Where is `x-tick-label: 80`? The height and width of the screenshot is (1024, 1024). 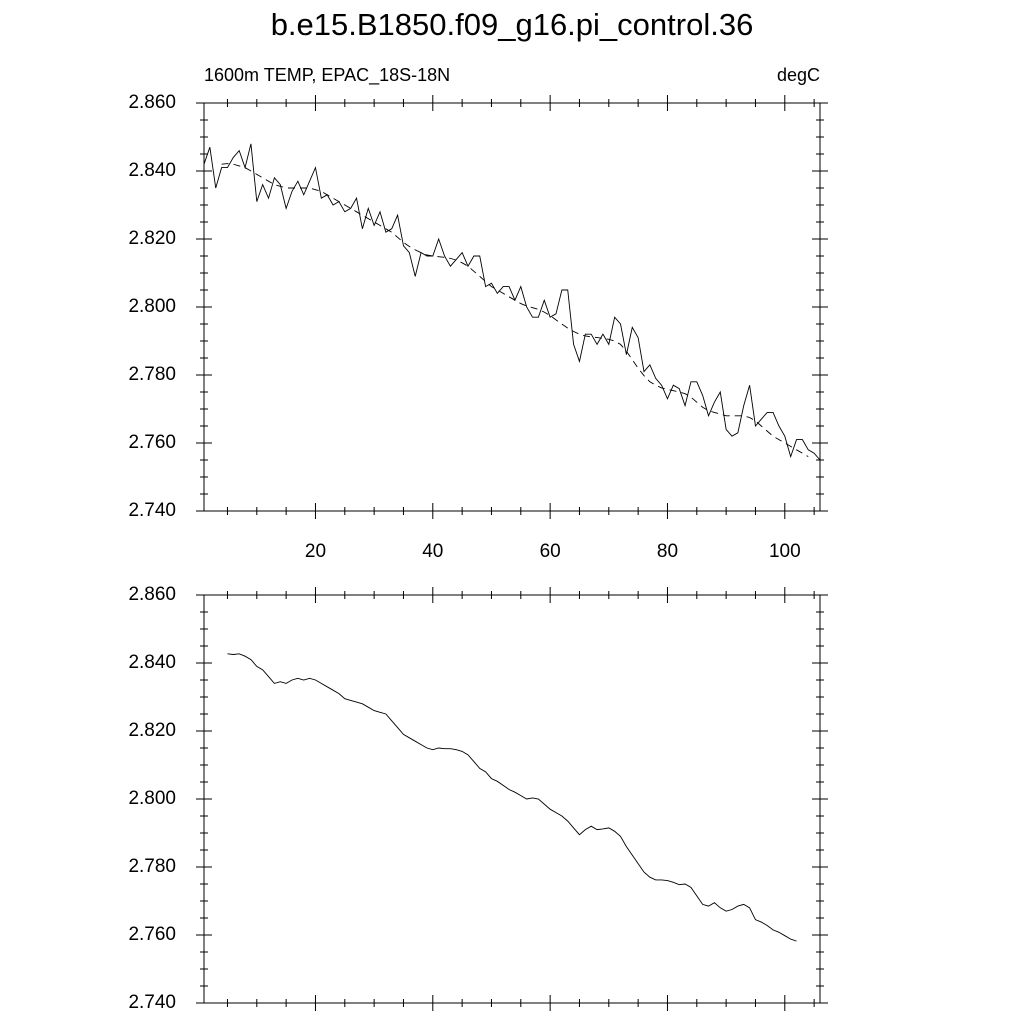
x-tick-label: 80 is located at coordinates (667, 551).